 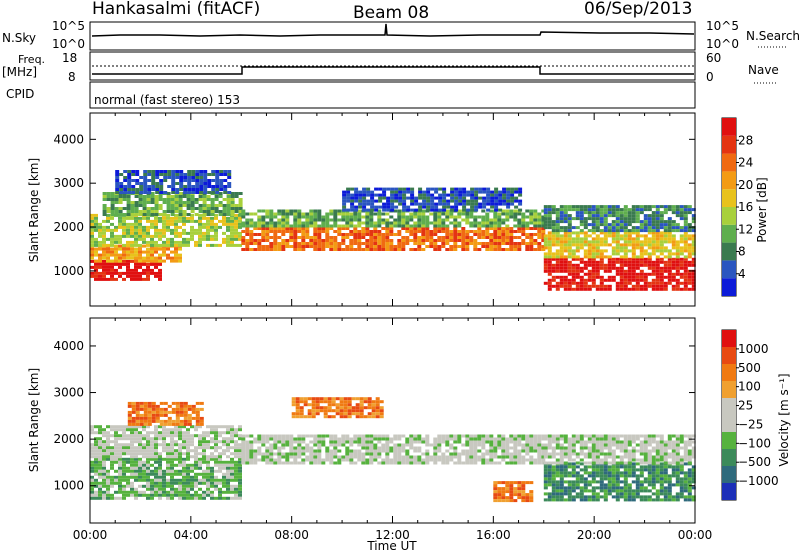 I want to click on noise-strip-frame, so click(x=392, y=36).